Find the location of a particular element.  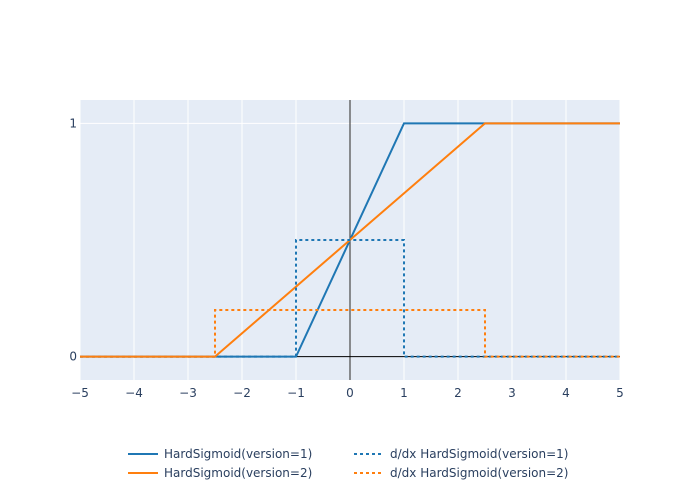

x-tick-label: 4 is located at coordinates (566, 393).